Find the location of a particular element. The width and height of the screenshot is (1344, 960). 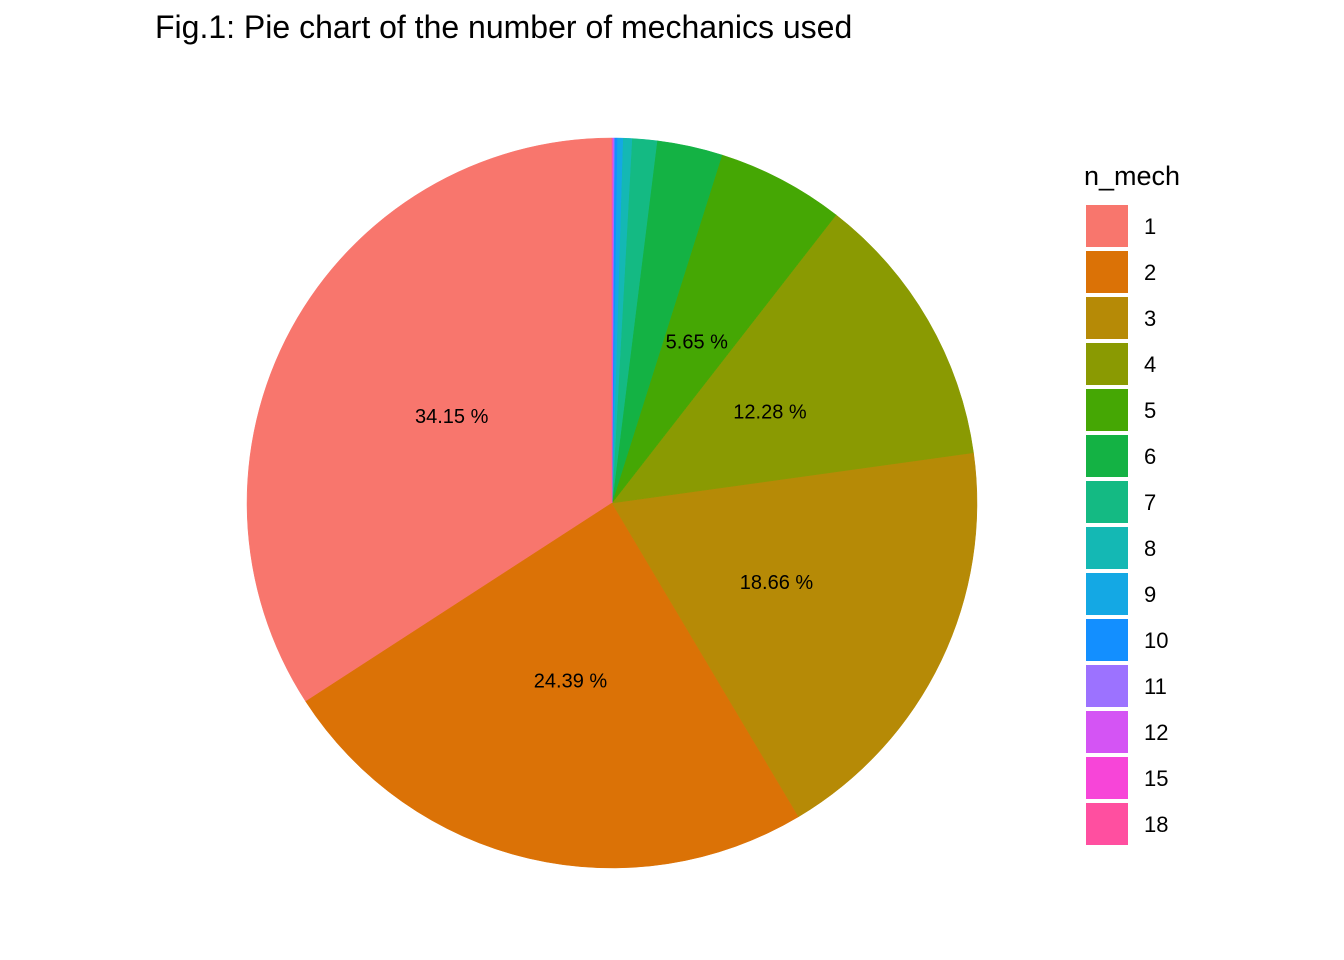

legend-label-10: 10 is located at coordinates (1156, 640).